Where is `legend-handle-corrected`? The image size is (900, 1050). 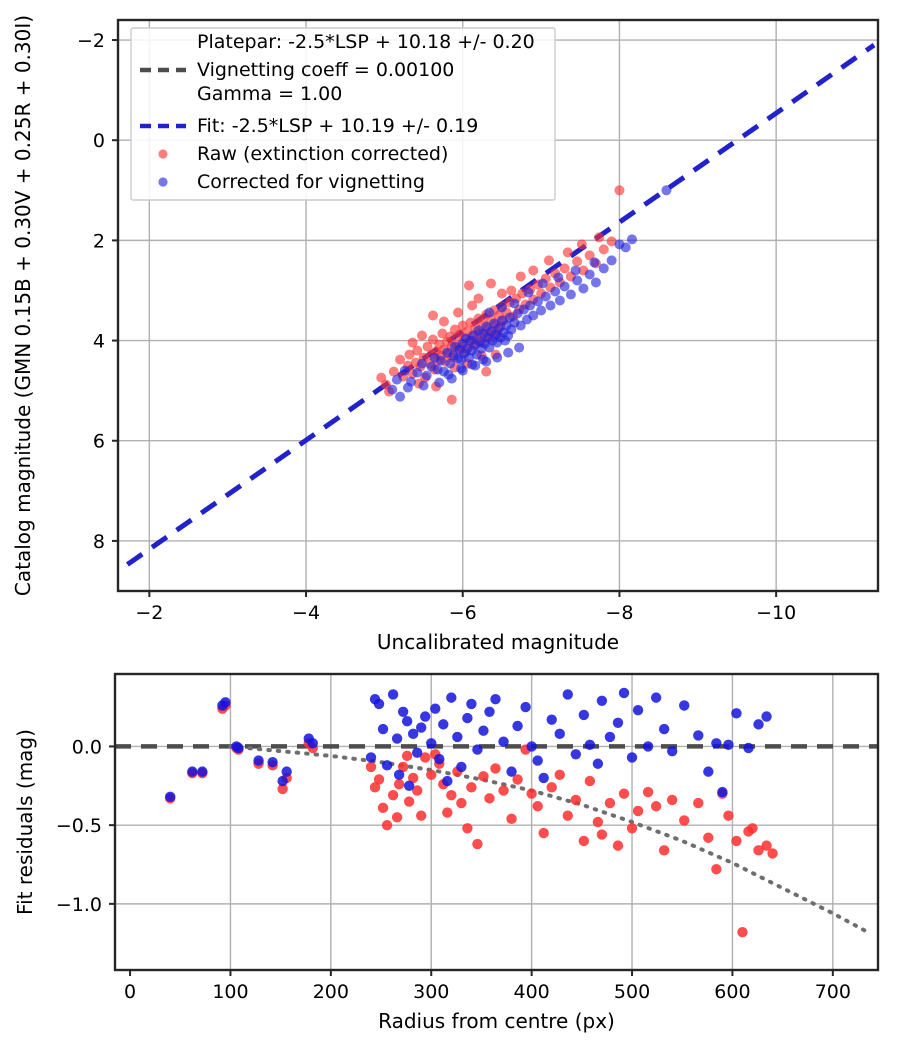 legend-handle-corrected is located at coordinates (163, 182).